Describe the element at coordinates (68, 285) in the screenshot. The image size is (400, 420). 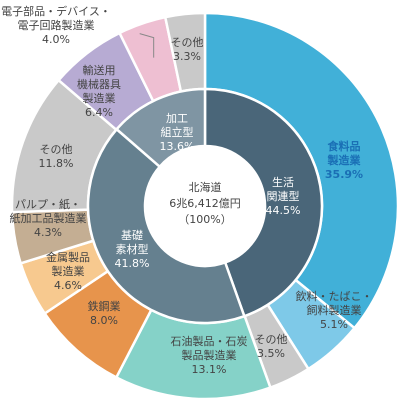
I see `outer-label-5-value: 4.6%` at that location.